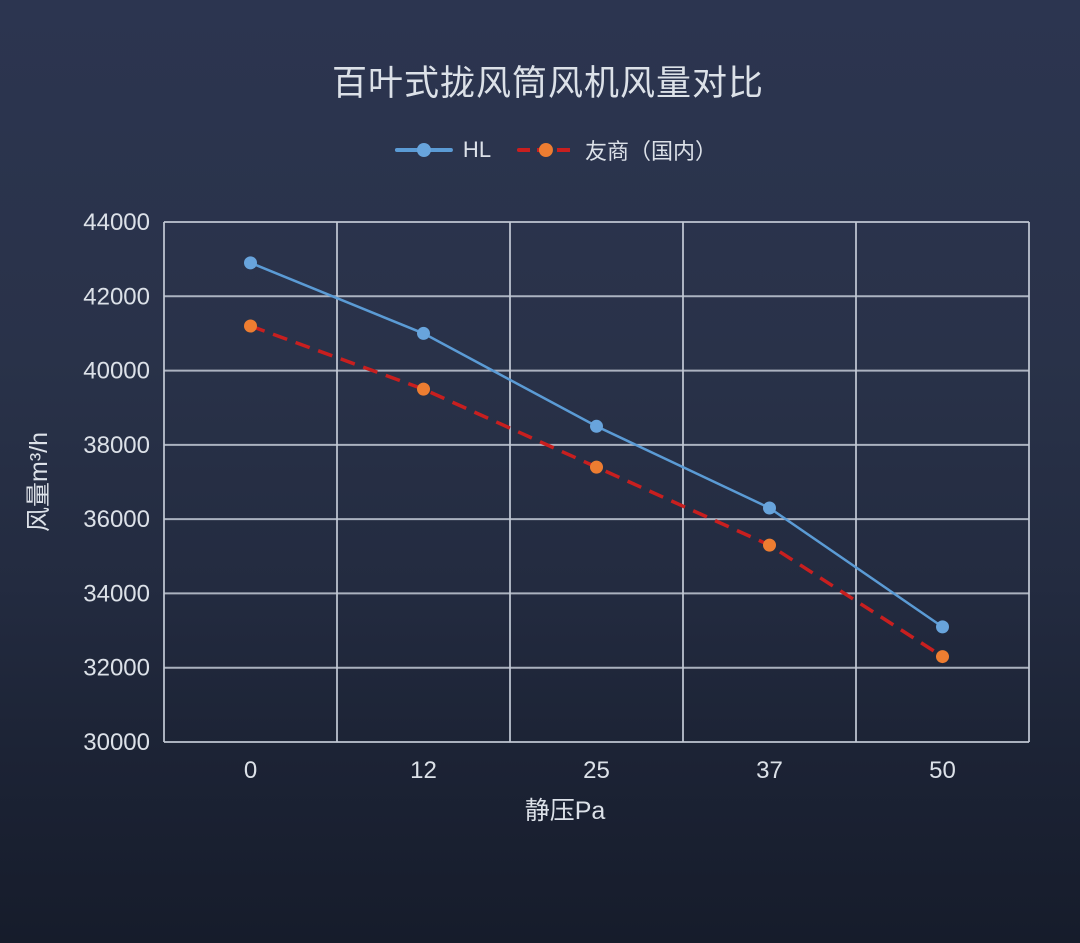  What do you see at coordinates (477, 149) in the screenshot?
I see `legend-label: HL` at bounding box center [477, 149].